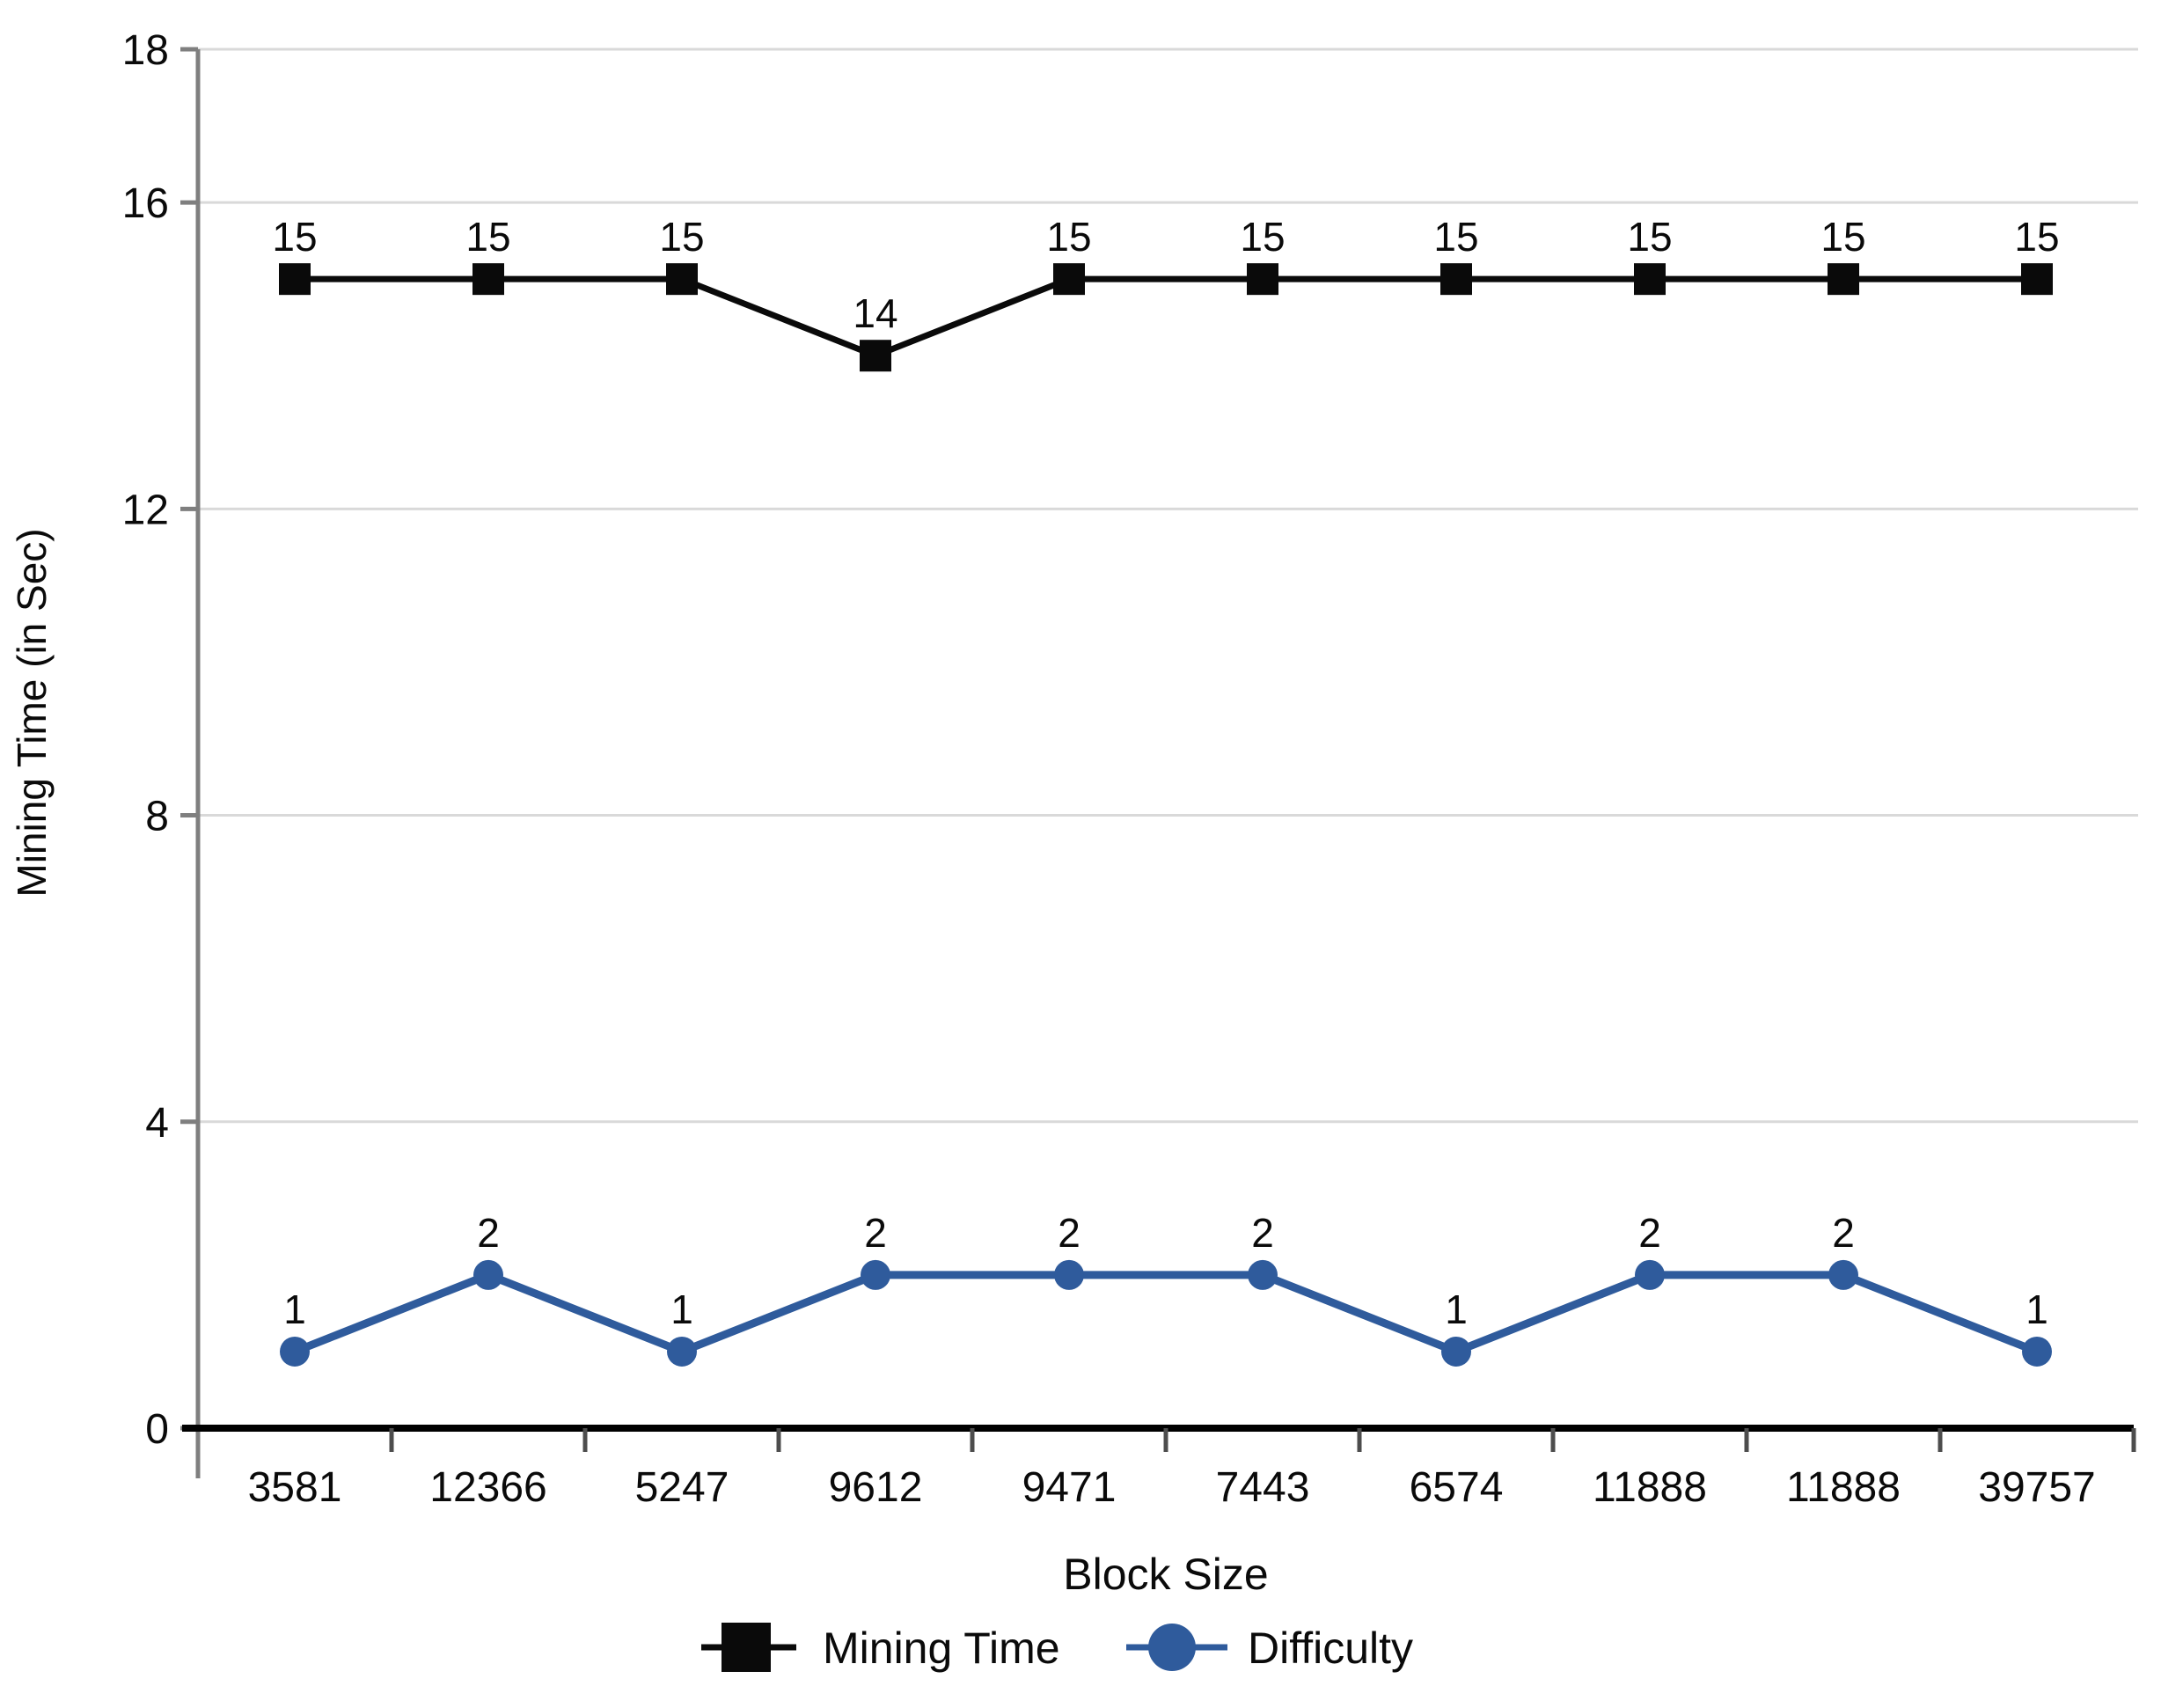  I want to click on legend-label: Difficulty, so click(1331, 1648).